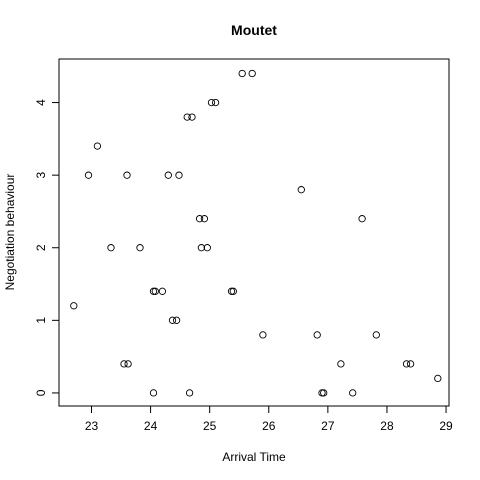 Image resolution: width=480 pixels, height=480 pixels. Describe the element at coordinates (41, 247) in the screenshot. I see `y-tick-label: 2` at that location.